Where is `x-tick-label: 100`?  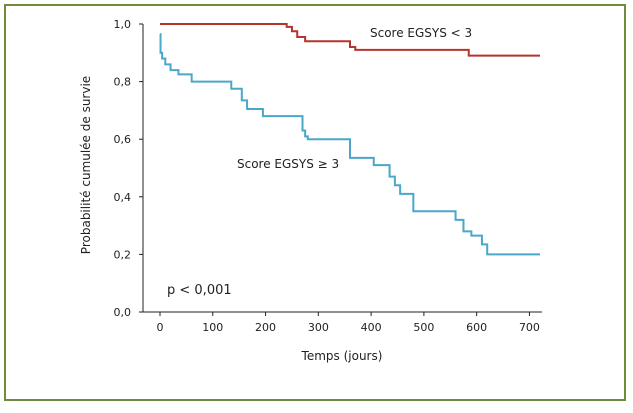
x-tick-label: 100 is located at coordinates (212, 327).